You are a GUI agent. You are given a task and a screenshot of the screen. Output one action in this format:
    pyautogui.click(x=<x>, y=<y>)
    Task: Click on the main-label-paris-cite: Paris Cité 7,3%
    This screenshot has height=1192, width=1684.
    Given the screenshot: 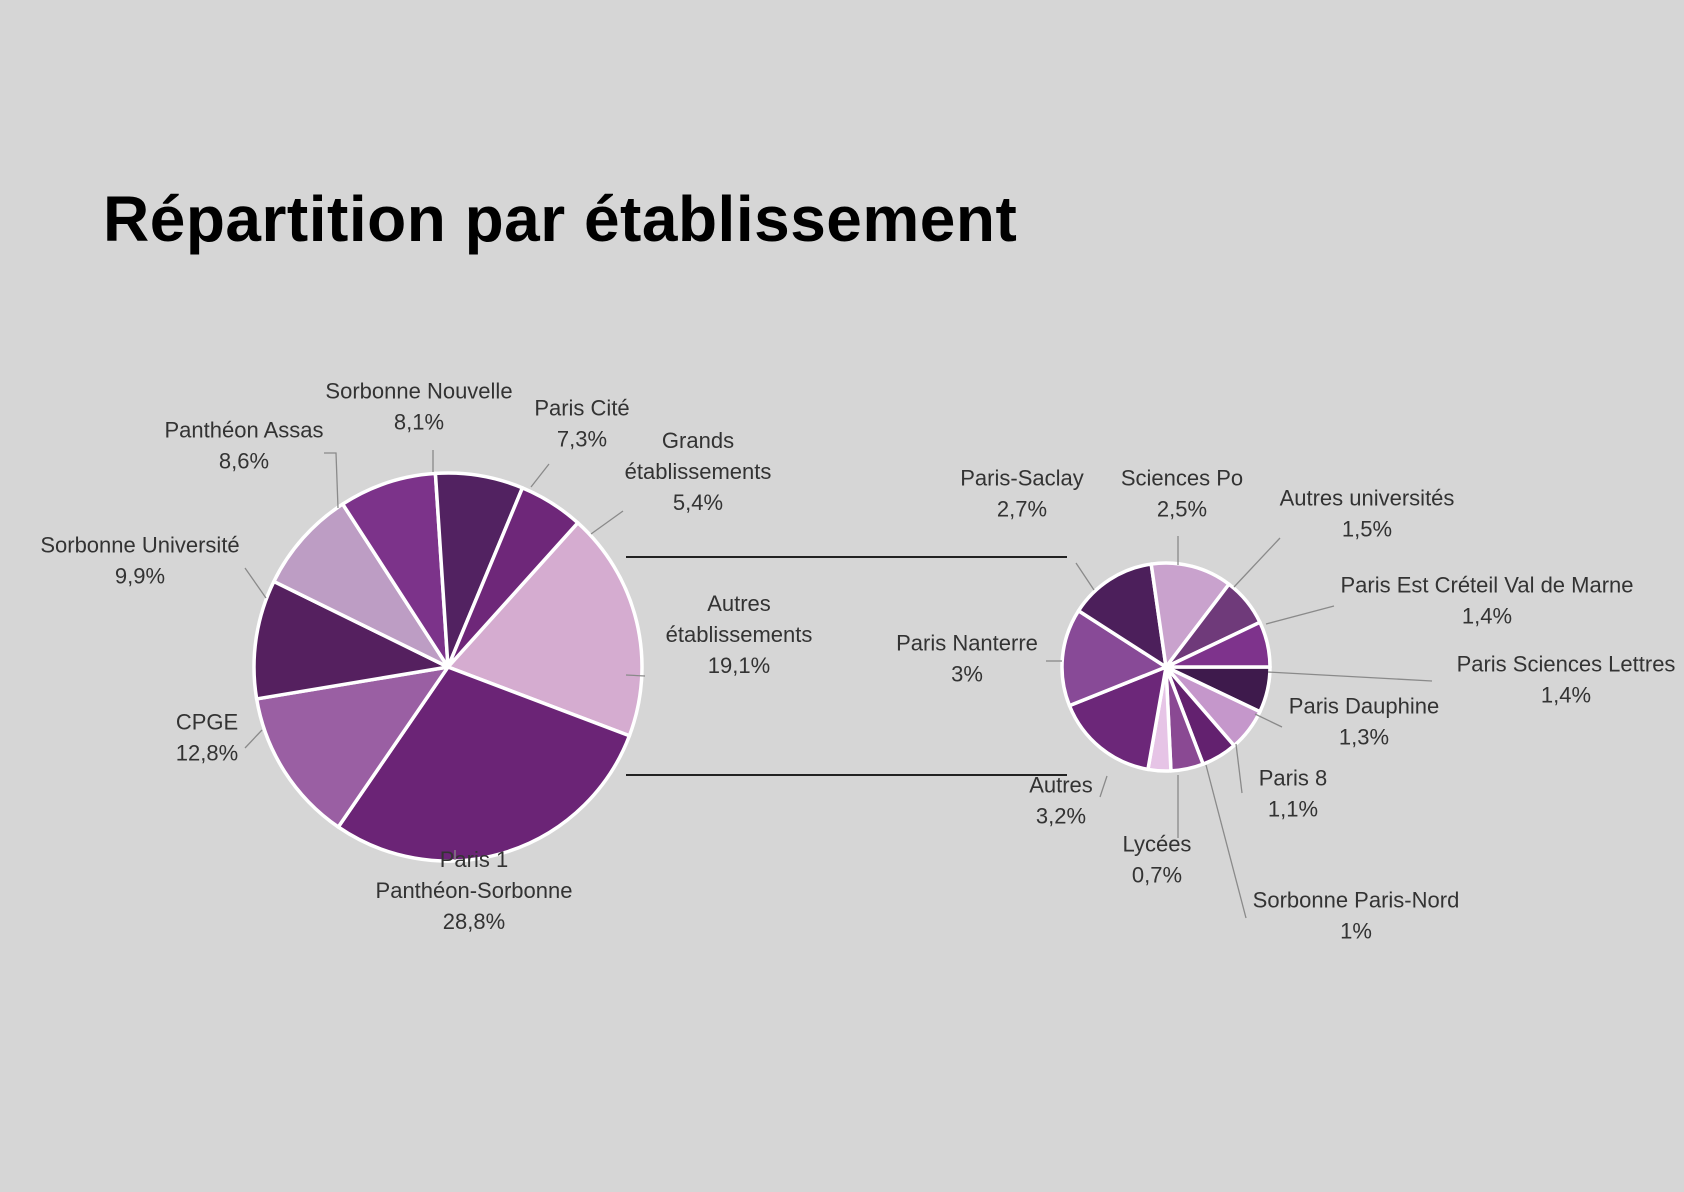 What is the action you would take?
    pyautogui.click(x=581, y=424)
    